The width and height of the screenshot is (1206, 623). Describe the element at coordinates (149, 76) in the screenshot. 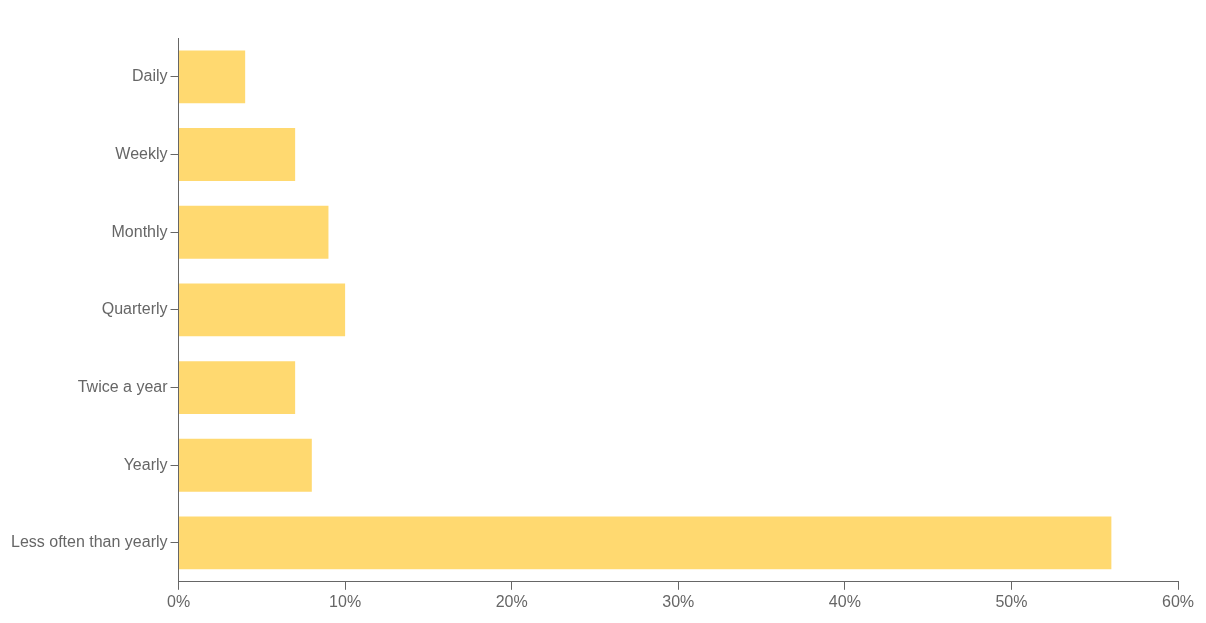

I see `y-tick-label: Daily` at that location.